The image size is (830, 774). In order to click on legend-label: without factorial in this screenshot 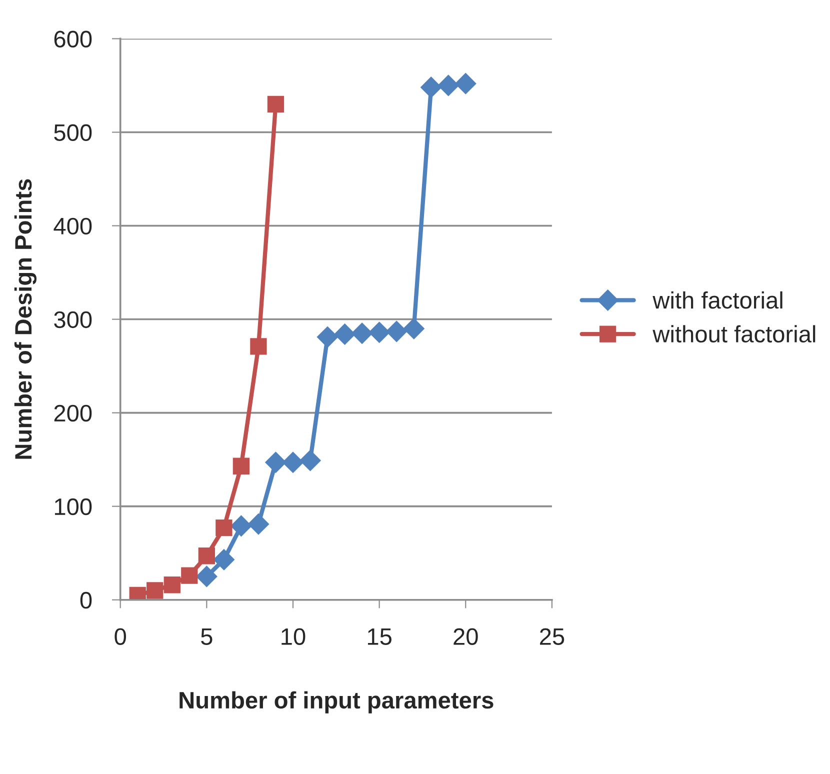, I will do `click(734, 334)`.